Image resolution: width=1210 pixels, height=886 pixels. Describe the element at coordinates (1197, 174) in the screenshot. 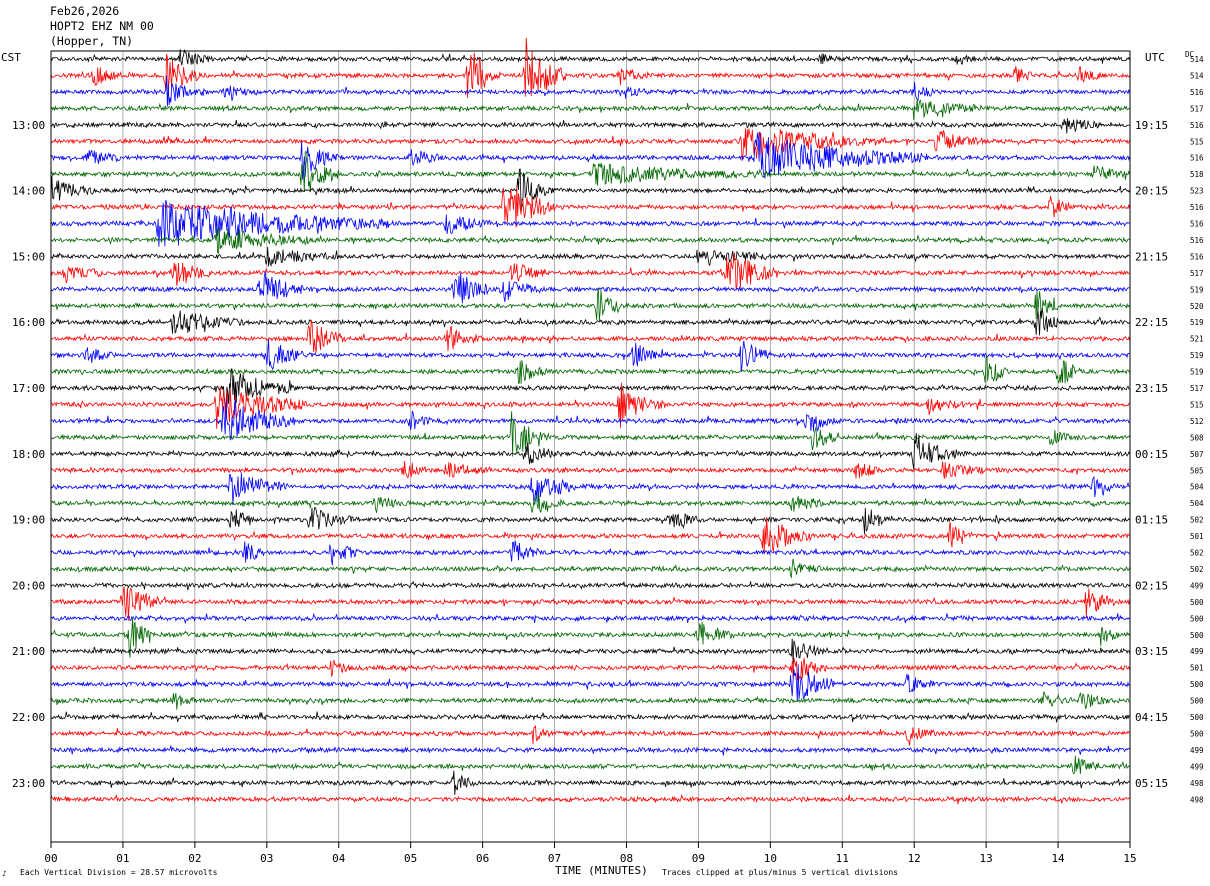

I see `dc-offset-label: 518` at that location.